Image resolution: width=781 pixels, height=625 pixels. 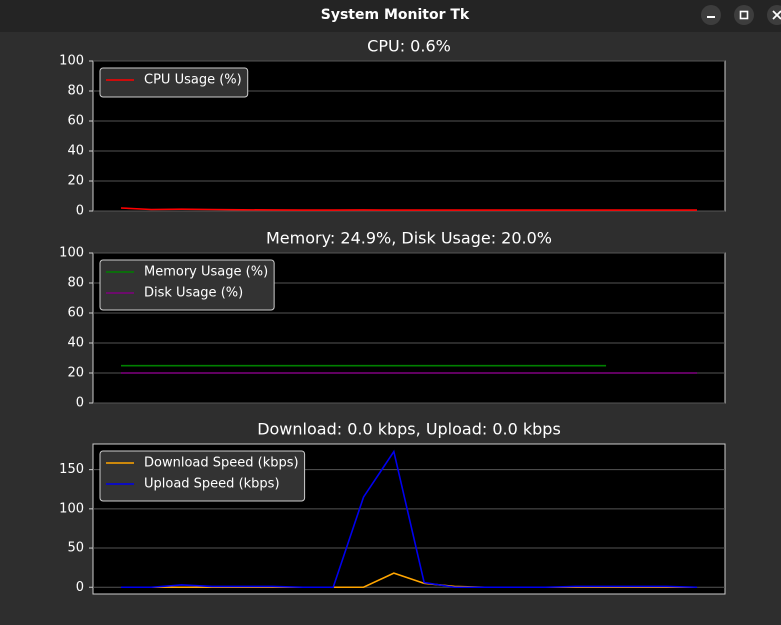 I want to click on data-line, so click(x=408, y=209).